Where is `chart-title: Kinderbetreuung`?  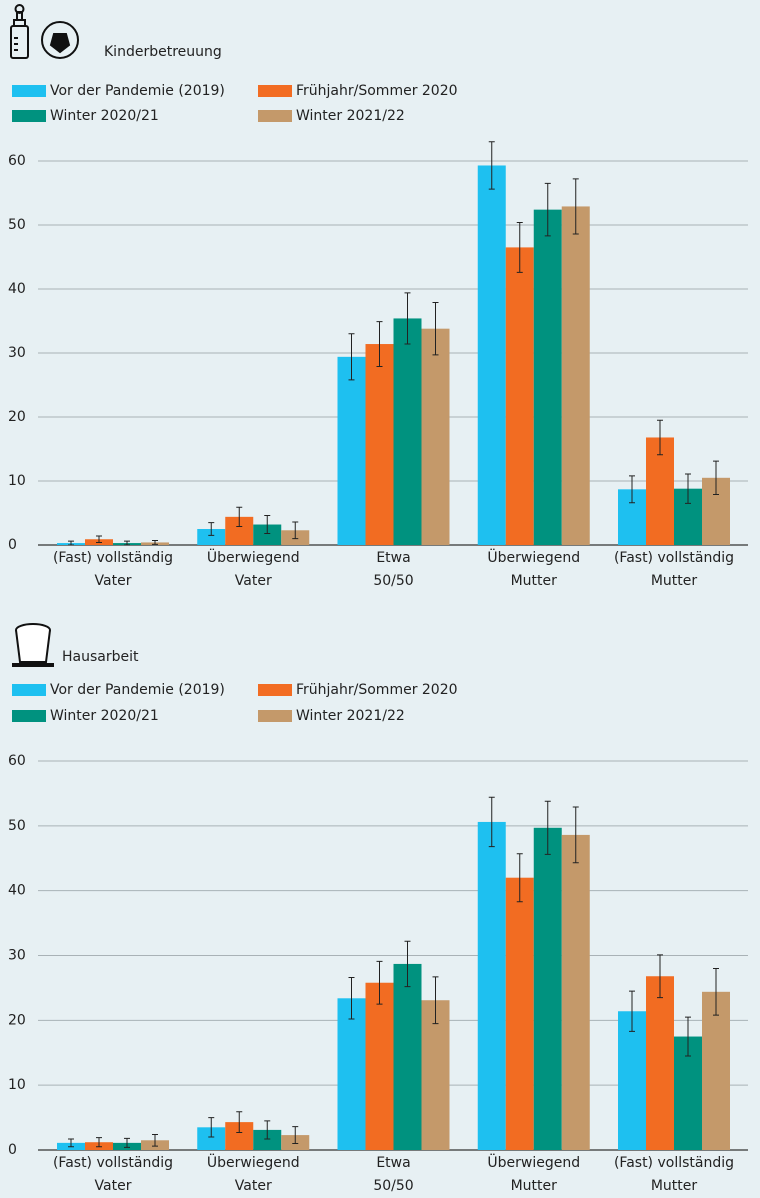 chart-title: Kinderbetreuung is located at coordinates (163, 52).